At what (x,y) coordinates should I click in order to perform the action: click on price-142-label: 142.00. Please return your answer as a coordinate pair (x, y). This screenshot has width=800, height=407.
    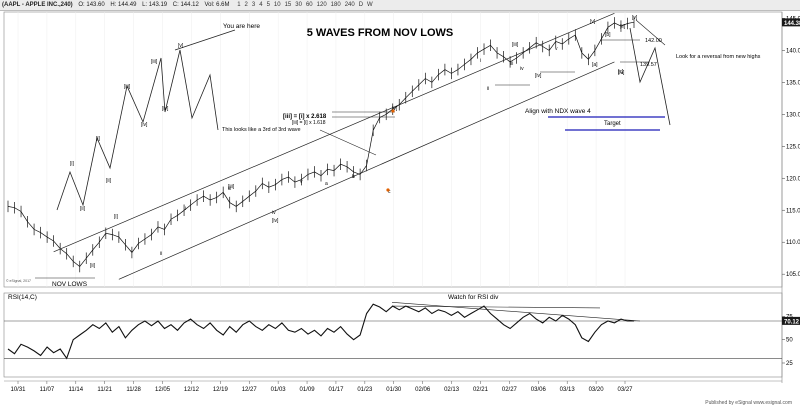
    Looking at the image, I should click on (653, 41).